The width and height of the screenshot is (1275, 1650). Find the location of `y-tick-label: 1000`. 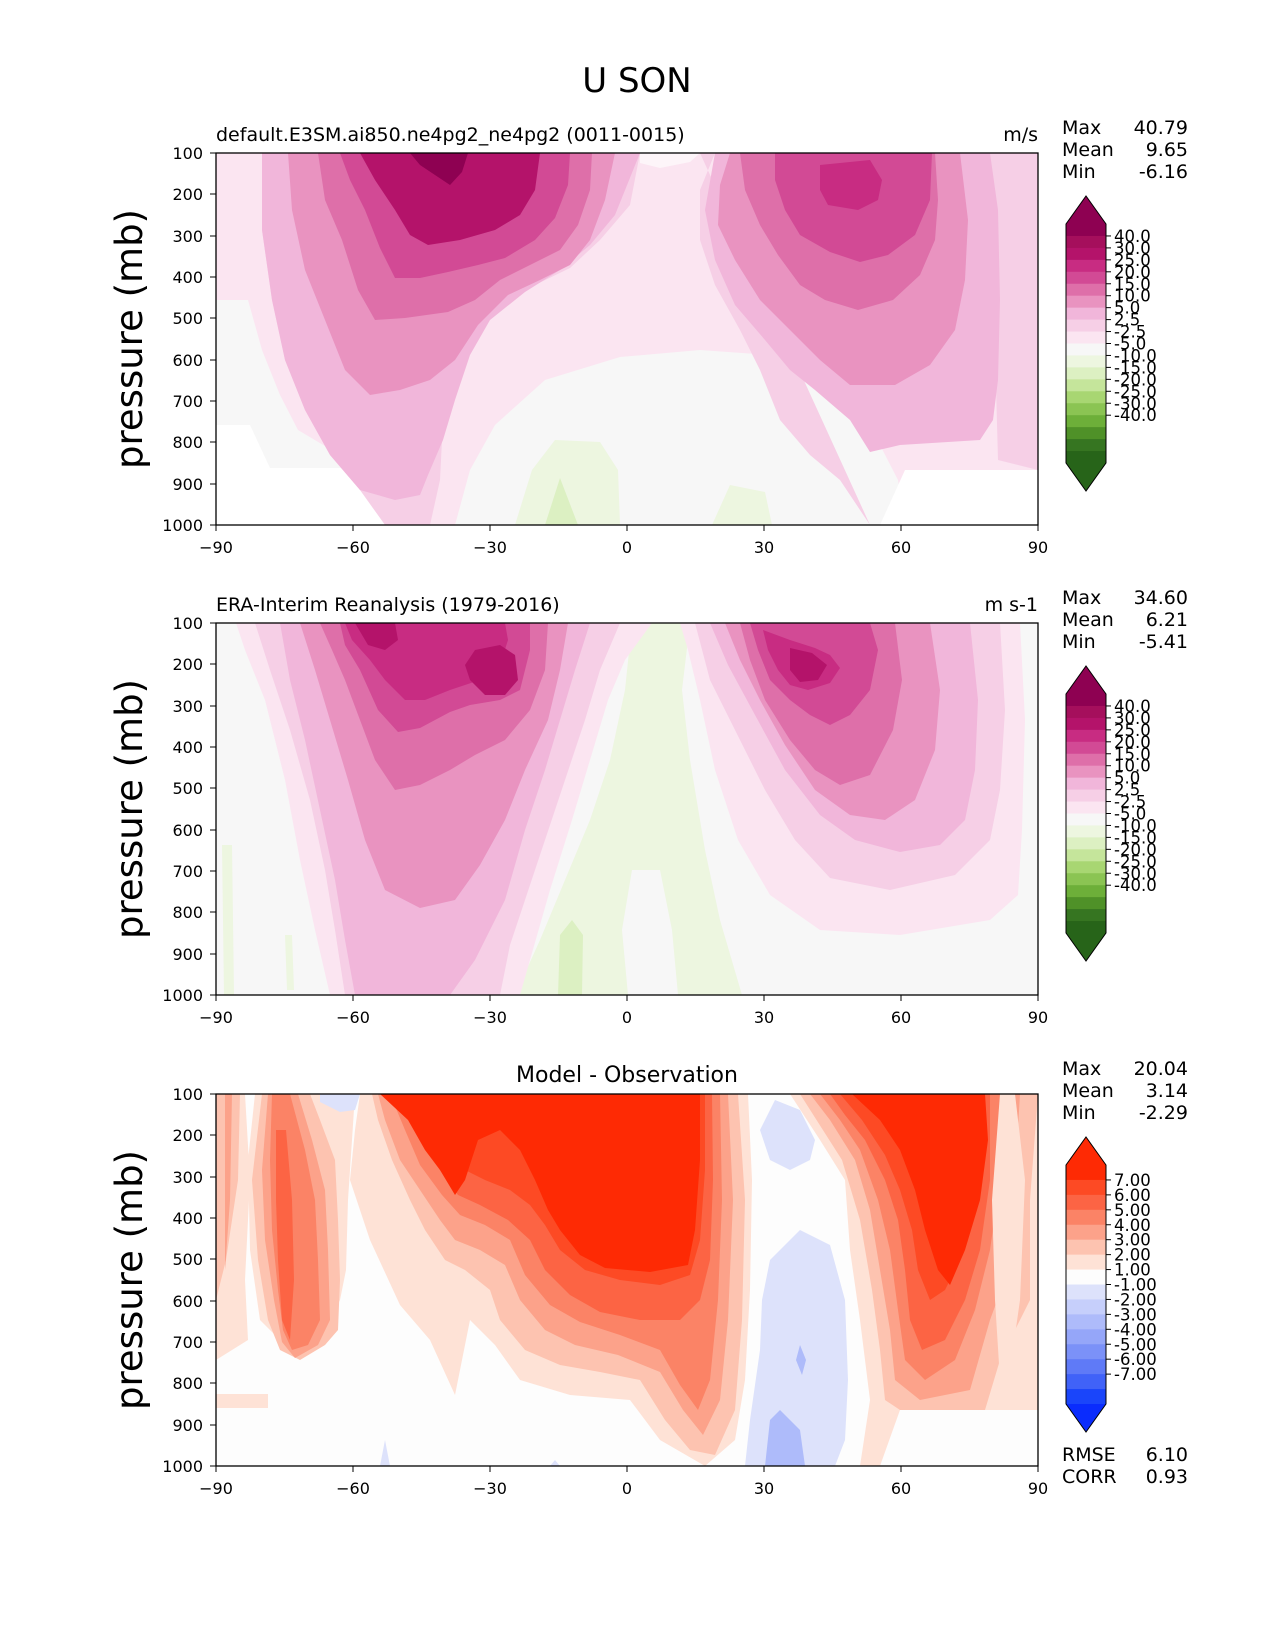

y-tick-label: 1000 is located at coordinates (182, 525).